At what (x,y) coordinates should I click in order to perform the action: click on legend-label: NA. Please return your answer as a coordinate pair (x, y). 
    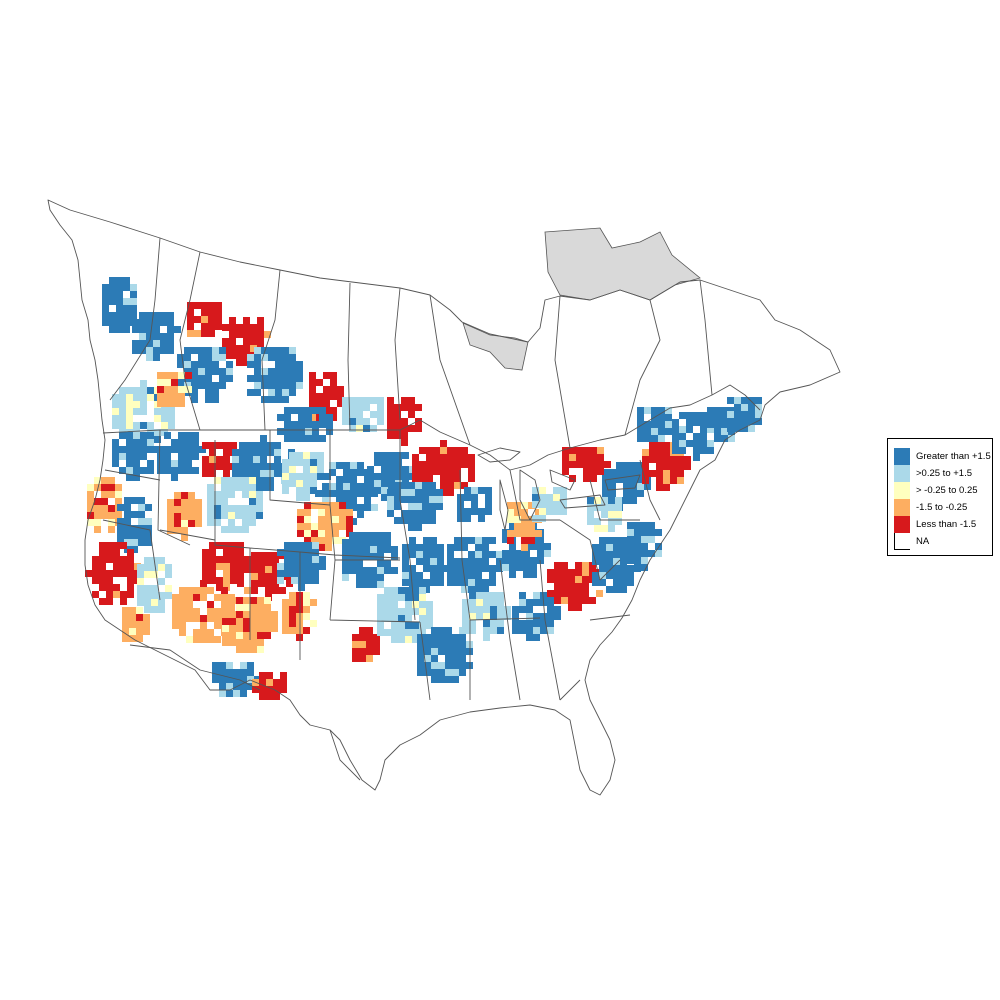
    Looking at the image, I should click on (923, 541).